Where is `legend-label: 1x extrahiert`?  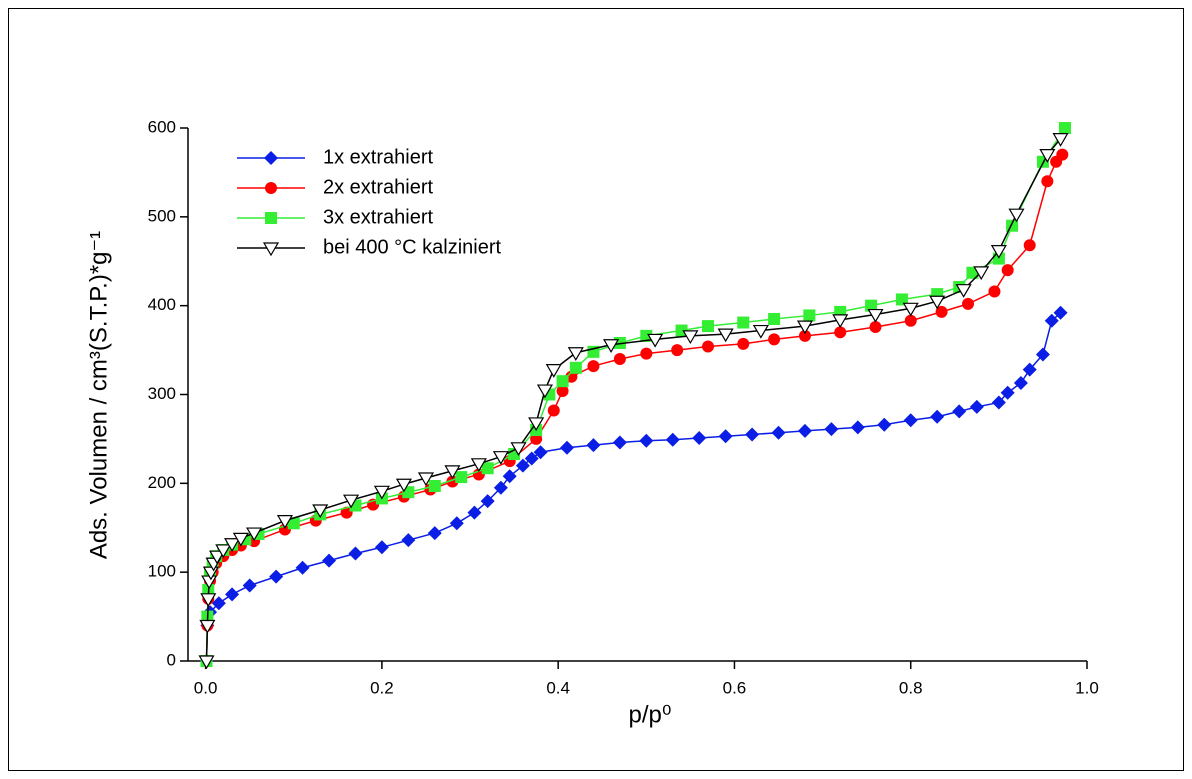
legend-label: 1x extrahiert is located at coordinates (378, 157).